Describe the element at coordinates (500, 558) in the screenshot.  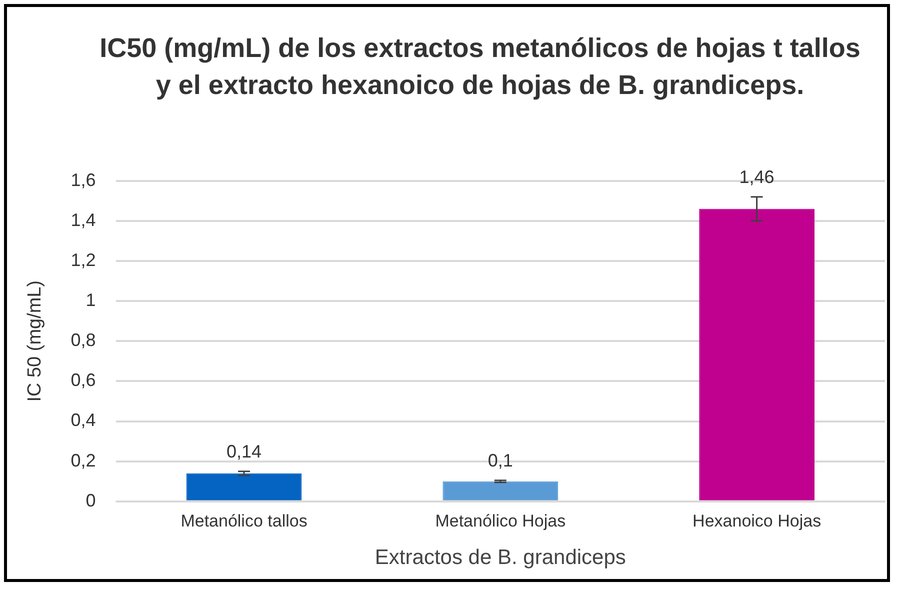
I see `x-axis-title: Extractos de B. grandiceps` at that location.